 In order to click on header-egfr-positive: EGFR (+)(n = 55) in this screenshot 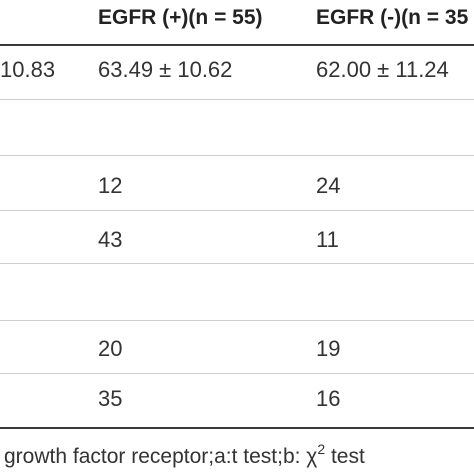, I will do `click(180, 17)`.